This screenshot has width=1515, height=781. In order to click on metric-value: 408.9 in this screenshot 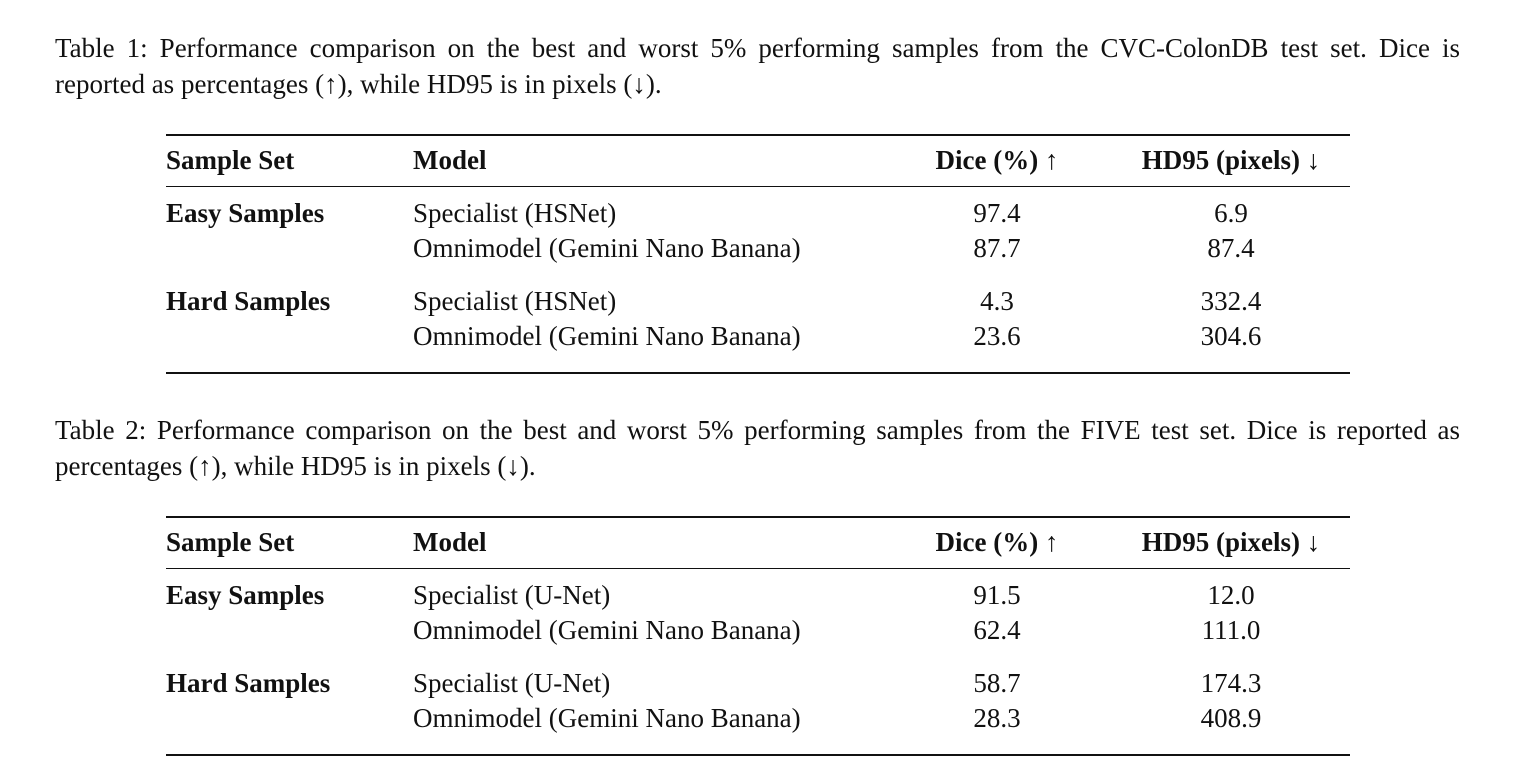, I will do `click(1231, 718)`.